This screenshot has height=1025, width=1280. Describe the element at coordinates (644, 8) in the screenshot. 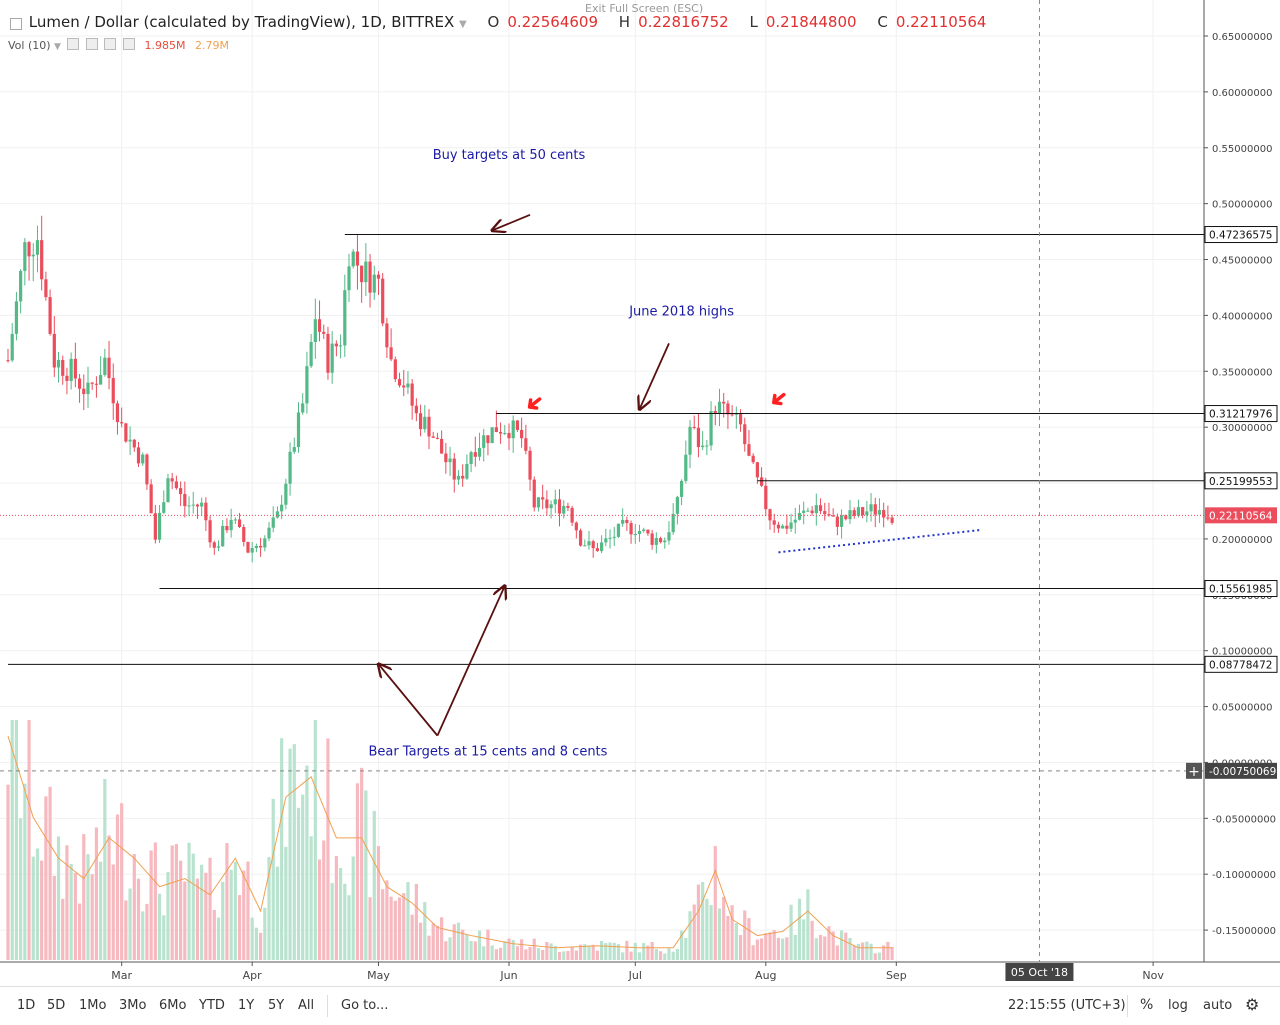

I see `exit-fullscreen-hint: Exit Full Screen (ESC)` at that location.